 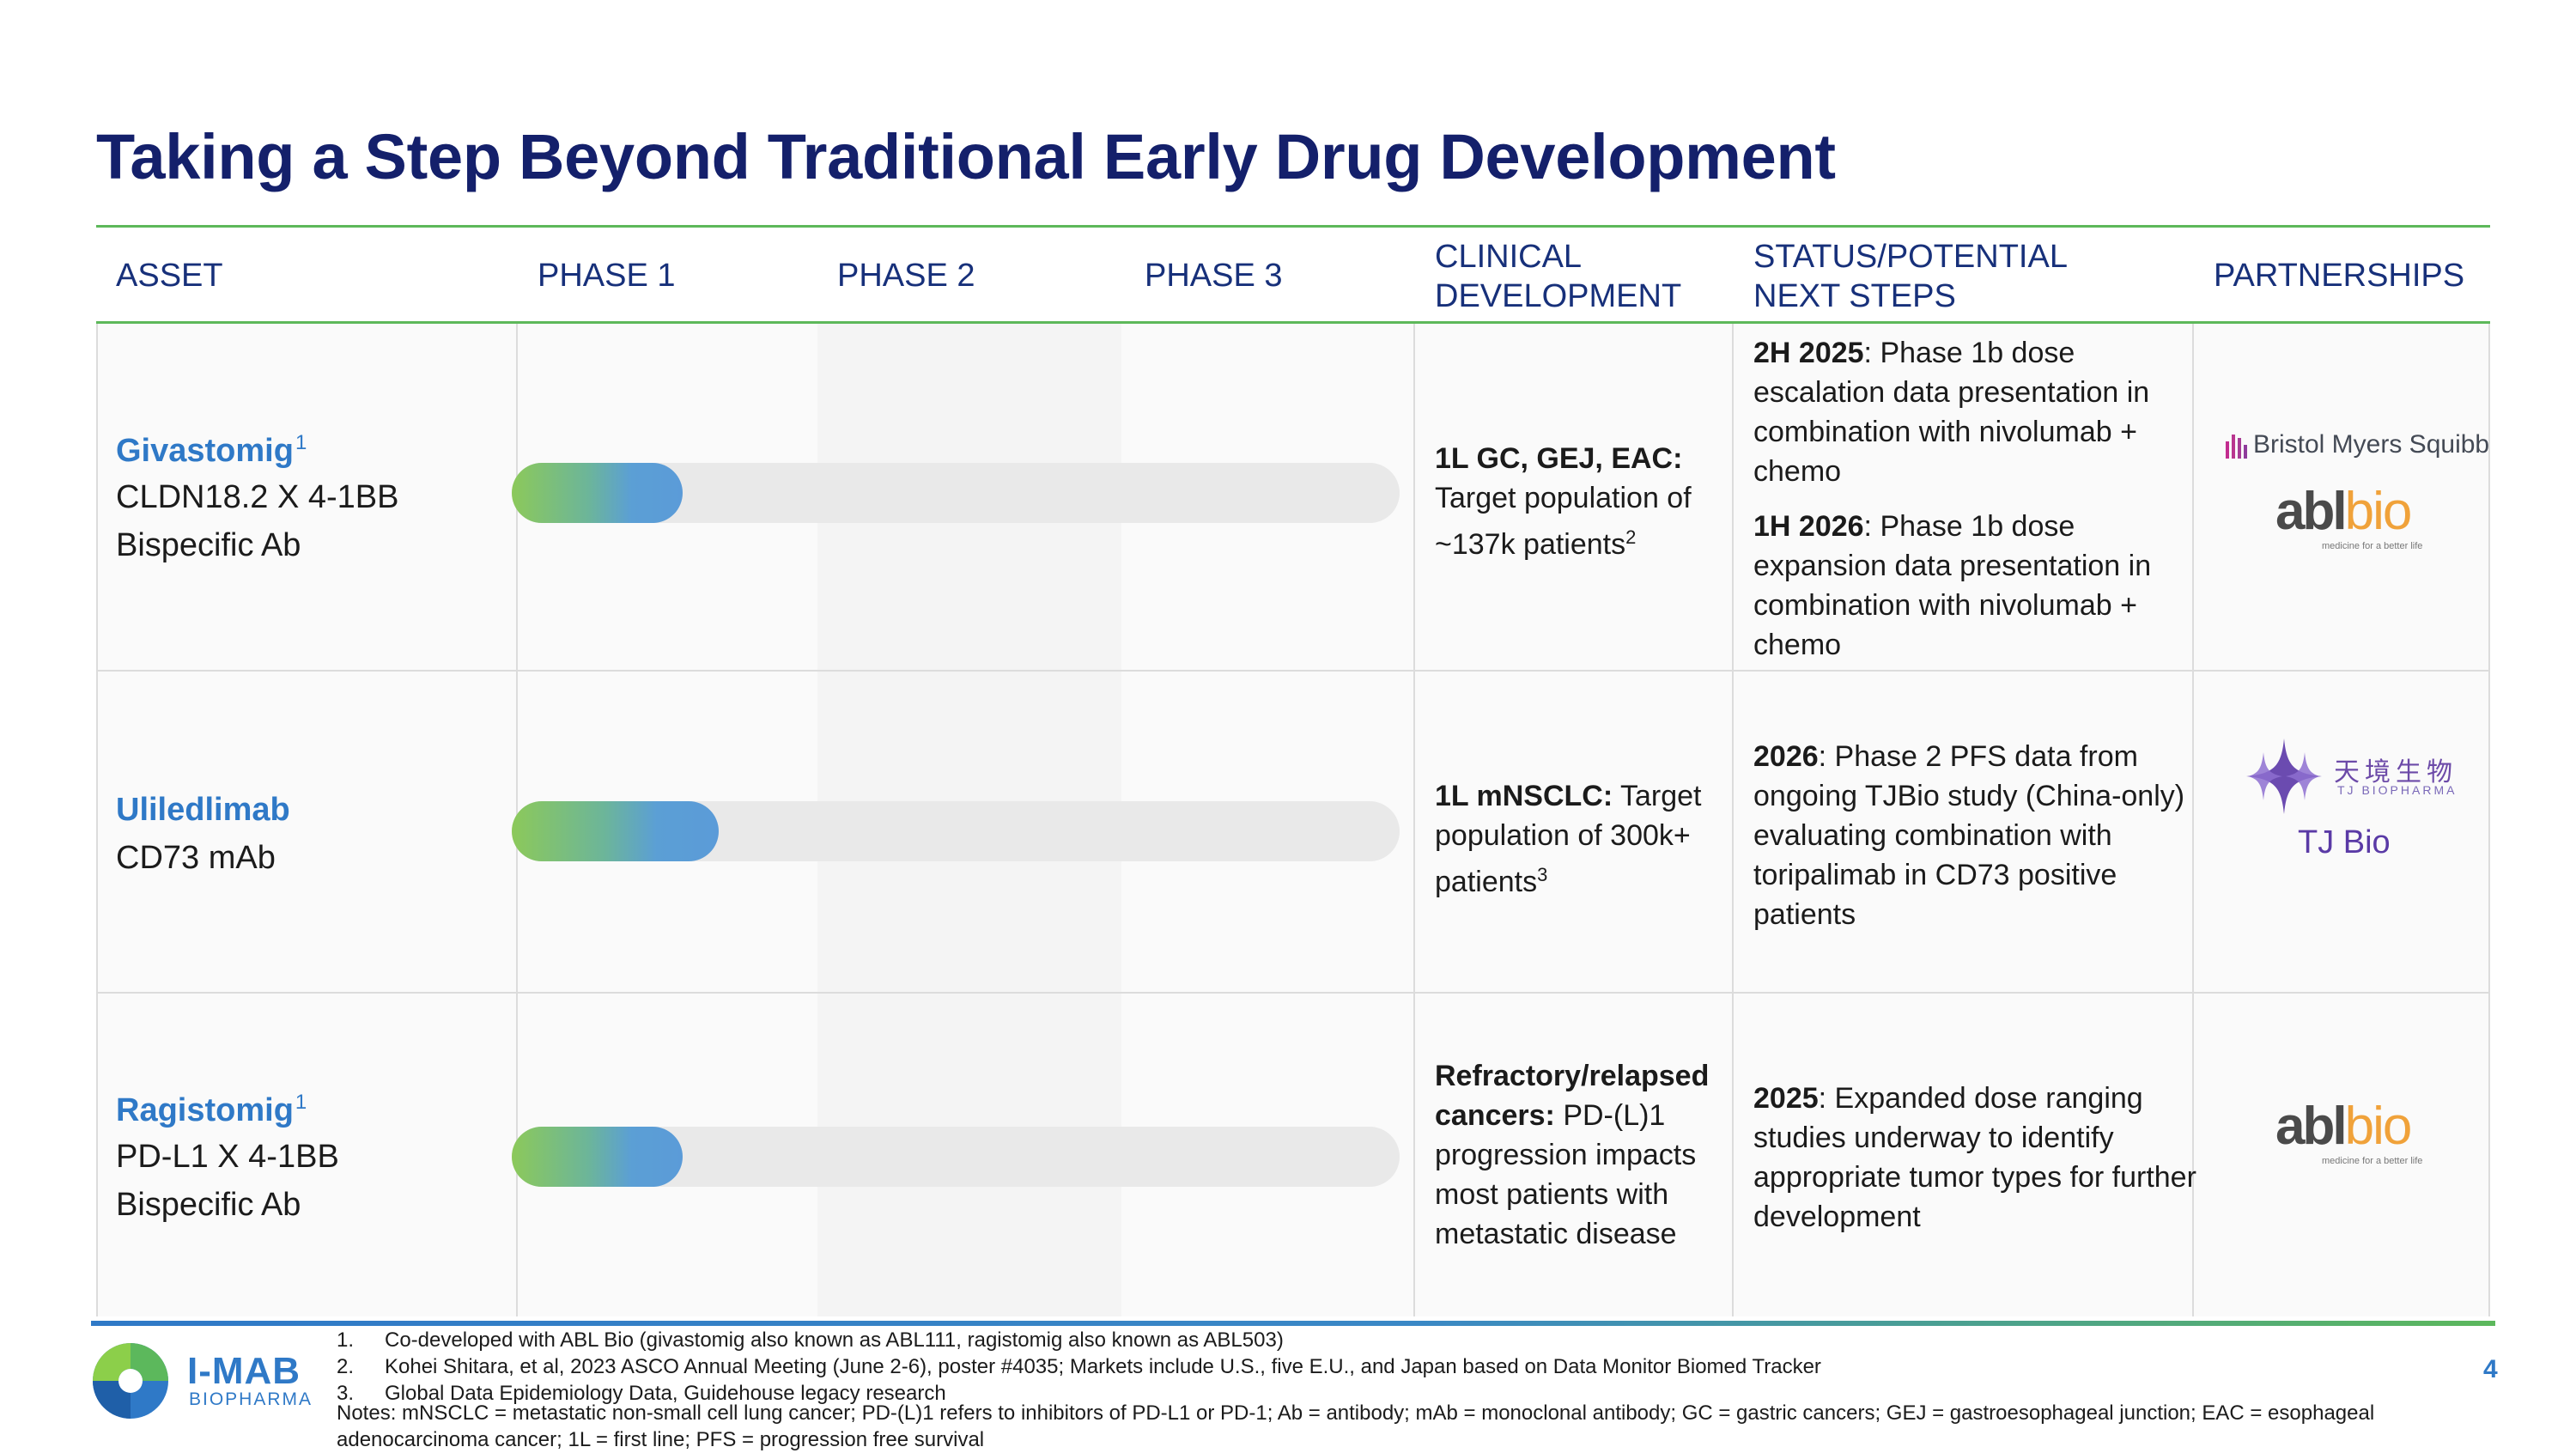 What do you see at coordinates (1214, 276) in the screenshot?
I see `header-phase-3: PHASE 3` at bounding box center [1214, 276].